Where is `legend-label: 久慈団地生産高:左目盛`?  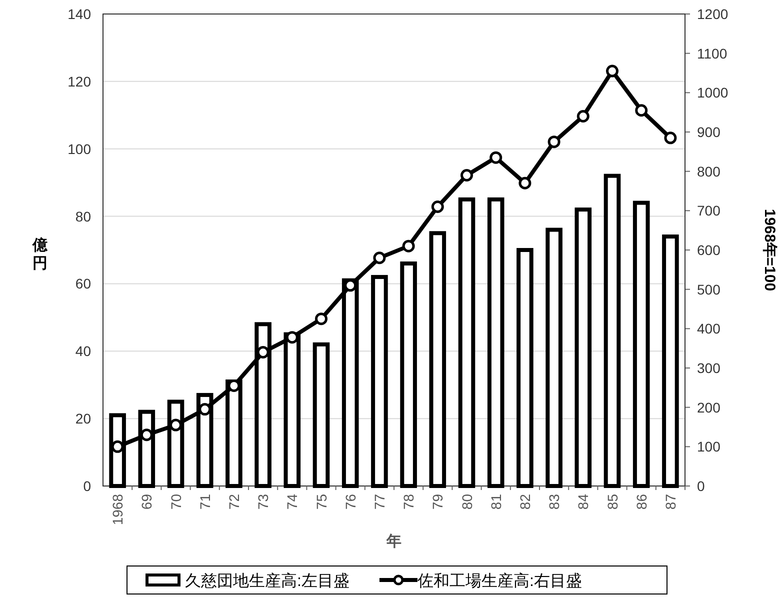
legend-label: 久慈団地生産高:左目盛 is located at coordinates (267, 581).